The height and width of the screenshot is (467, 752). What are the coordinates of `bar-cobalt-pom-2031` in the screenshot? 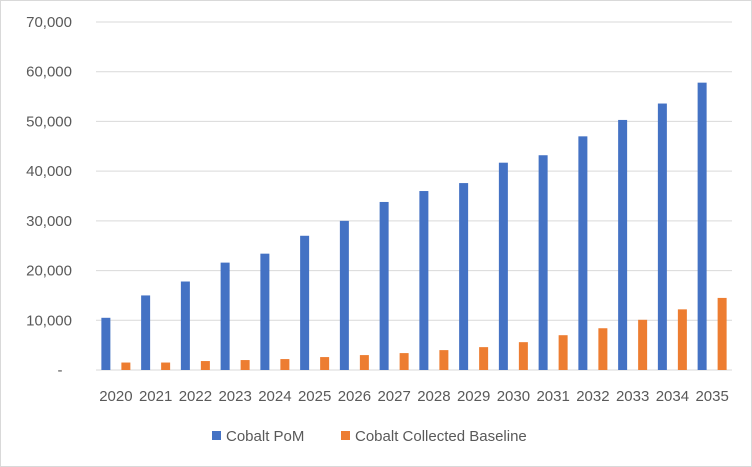 It's located at (543, 262).